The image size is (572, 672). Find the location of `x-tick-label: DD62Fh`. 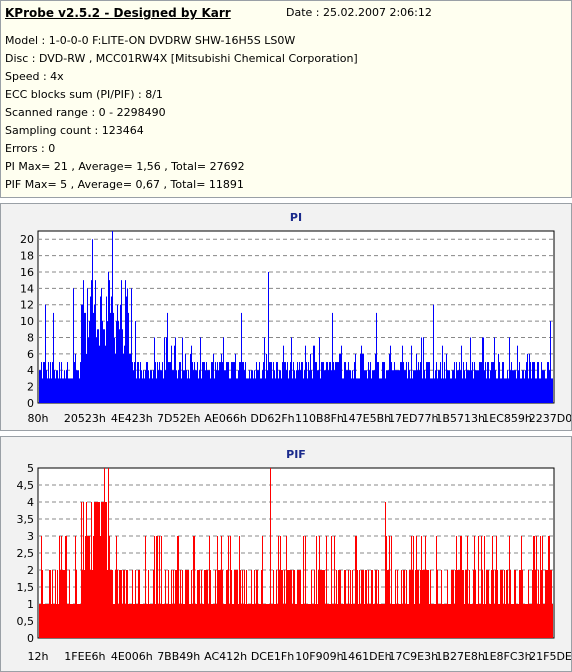

x-tick-label: DD62Fh is located at coordinates (272, 418).